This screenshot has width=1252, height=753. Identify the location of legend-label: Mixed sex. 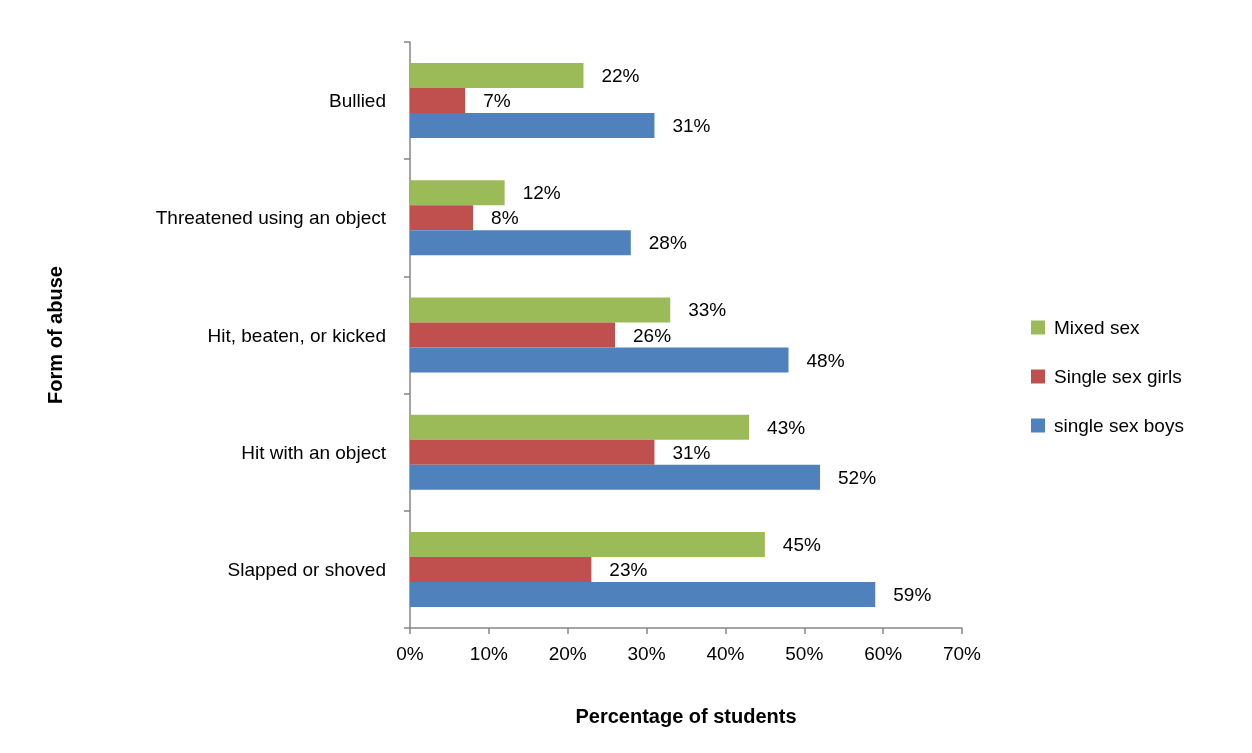
(1097, 327).